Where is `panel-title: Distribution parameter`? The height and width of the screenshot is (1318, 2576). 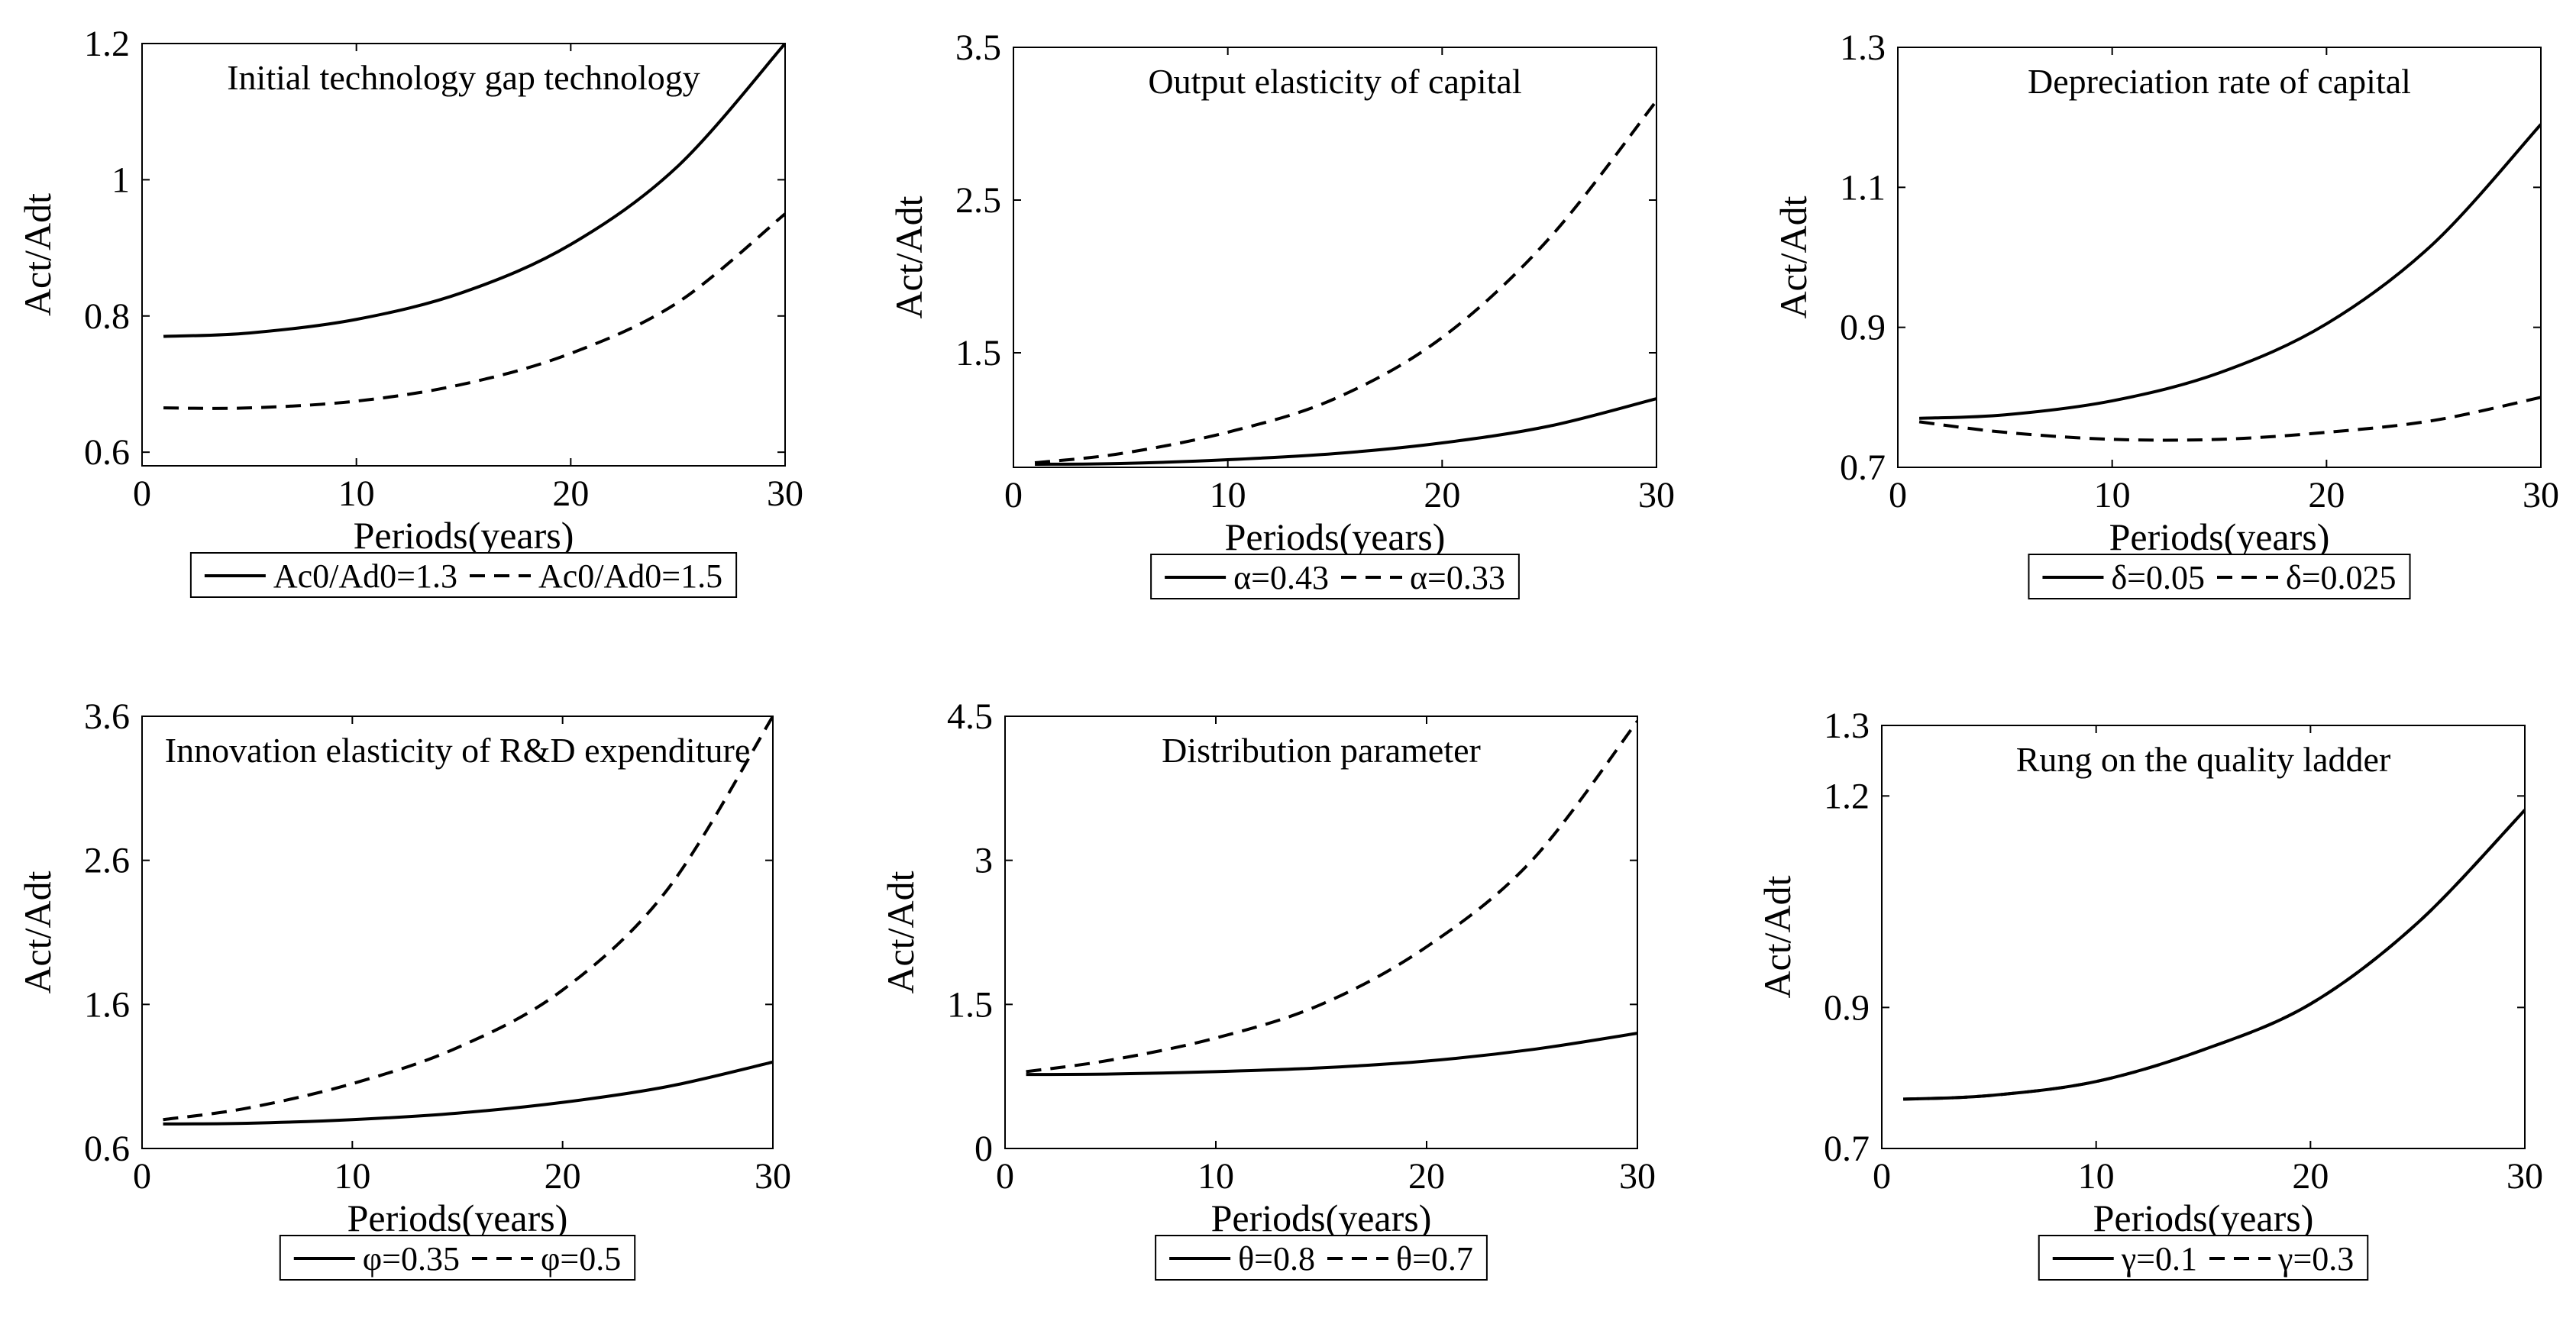 panel-title: Distribution parameter is located at coordinates (1321, 751).